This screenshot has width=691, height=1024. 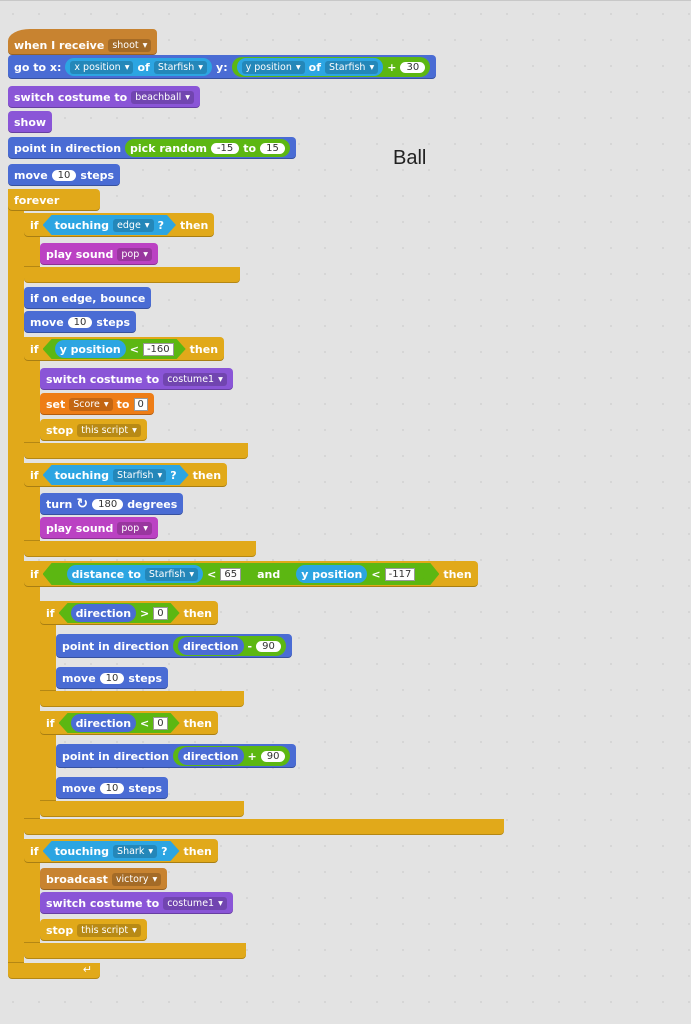 What do you see at coordinates (55, 404) in the screenshot?
I see `label: set` at bounding box center [55, 404].